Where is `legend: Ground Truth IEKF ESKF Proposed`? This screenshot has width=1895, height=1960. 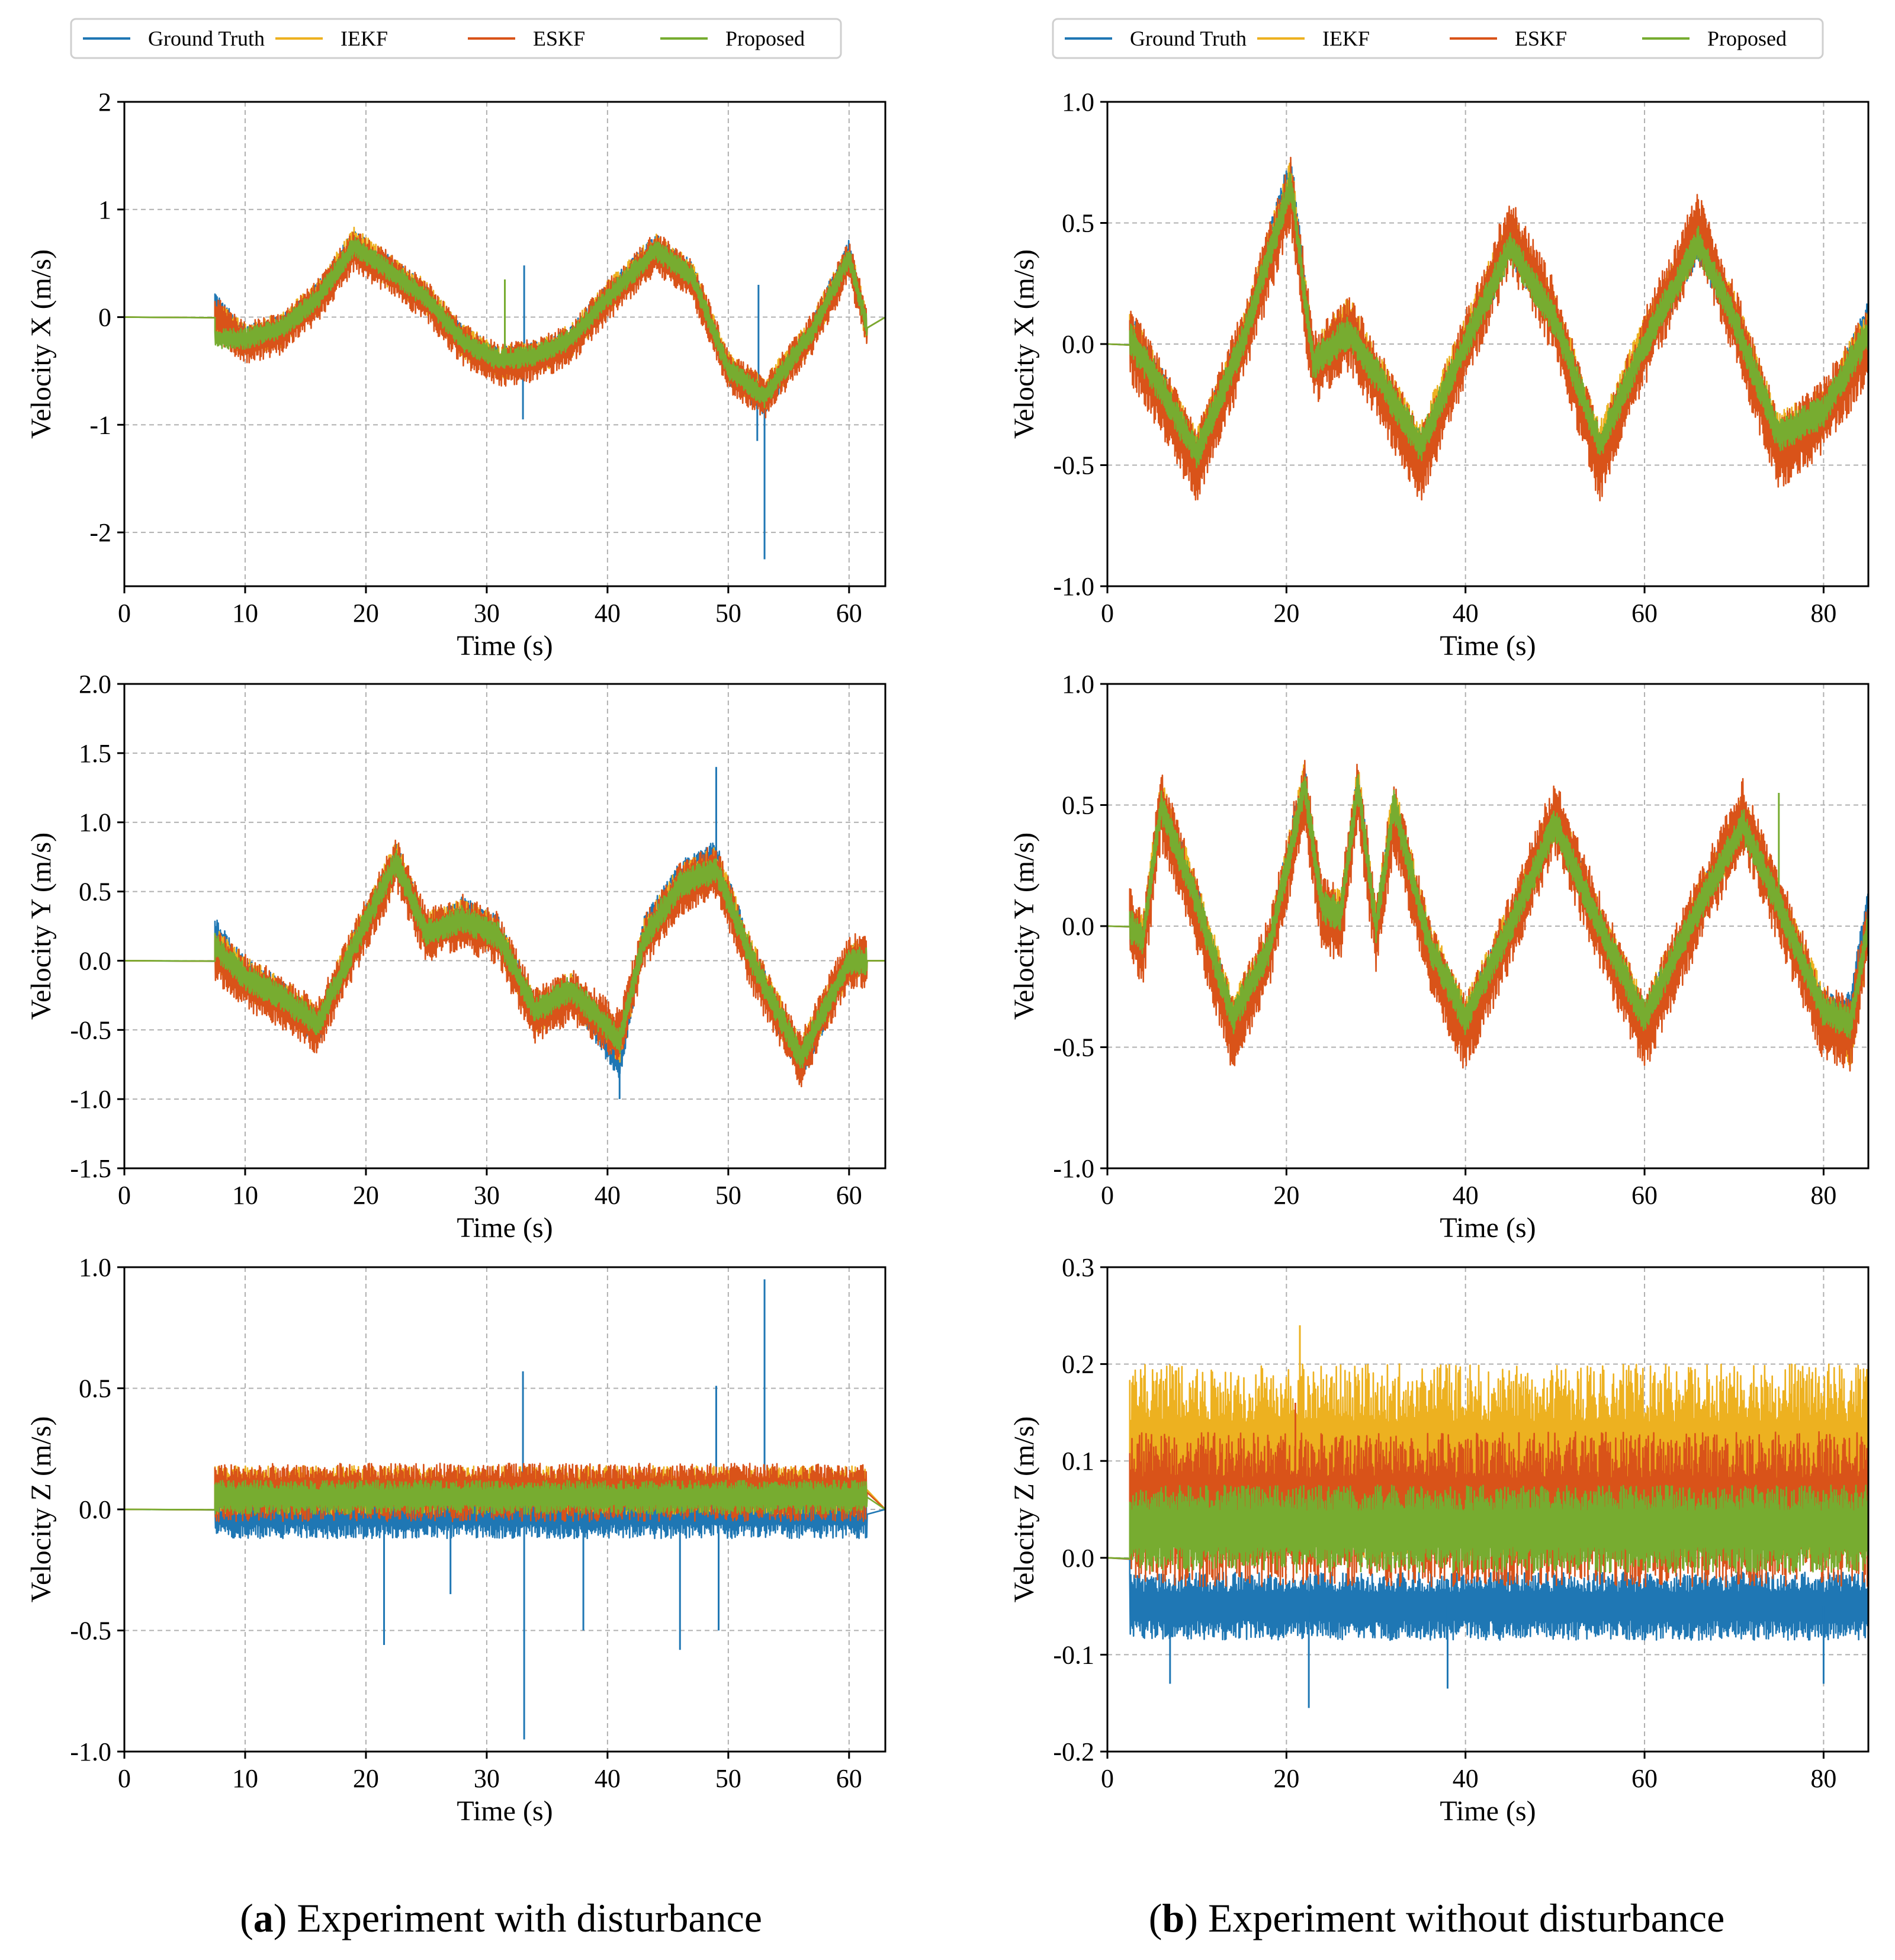
legend: Ground Truth IEKF ESKF Proposed is located at coordinates (456, 38).